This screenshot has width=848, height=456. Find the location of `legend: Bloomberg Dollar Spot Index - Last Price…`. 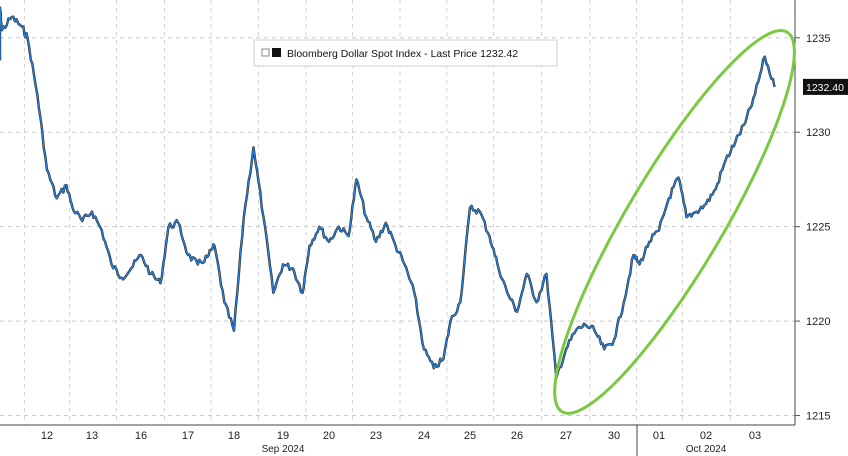

legend: Bloomberg Dollar Spot Index - Last Price… is located at coordinates (405, 53).